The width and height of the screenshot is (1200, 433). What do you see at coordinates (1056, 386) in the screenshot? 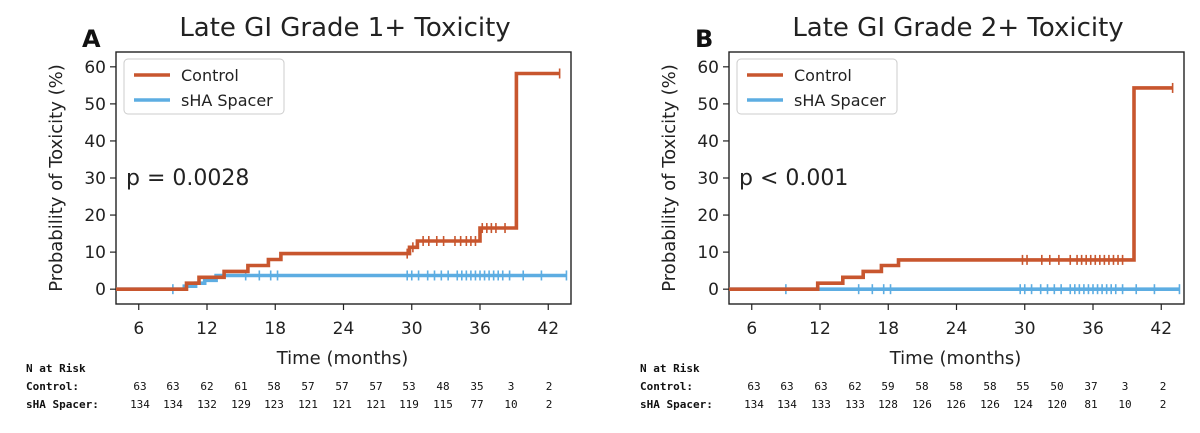
I see `risk-cell: 50` at bounding box center [1056, 386].